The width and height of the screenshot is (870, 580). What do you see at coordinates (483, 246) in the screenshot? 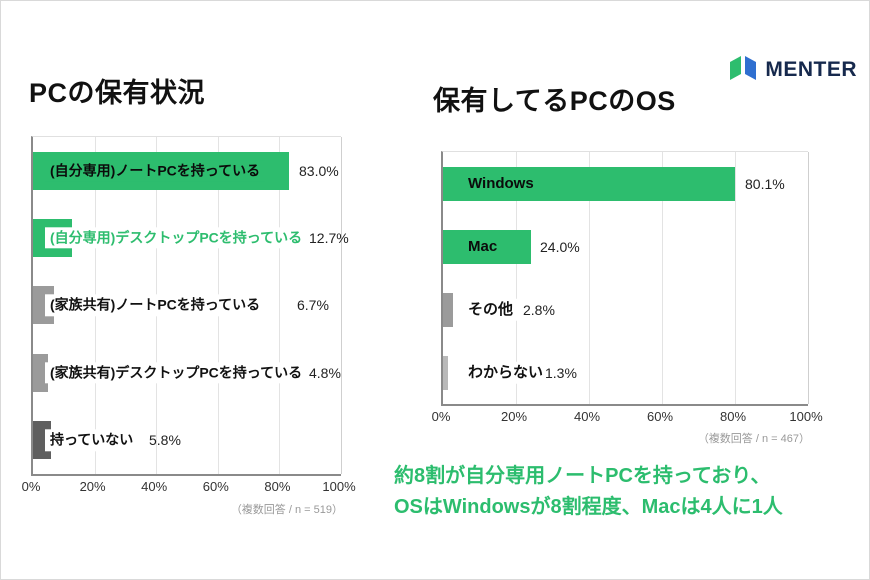
I see `bar-label: Mac` at bounding box center [483, 246].